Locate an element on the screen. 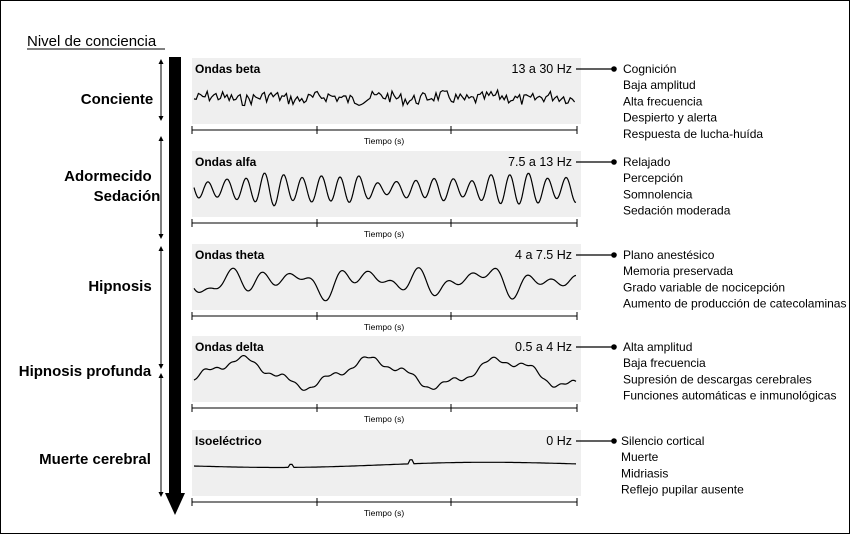 Image resolution: width=850 pixels, height=534 pixels. wave-frequency: 0 Hz is located at coordinates (559, 441).